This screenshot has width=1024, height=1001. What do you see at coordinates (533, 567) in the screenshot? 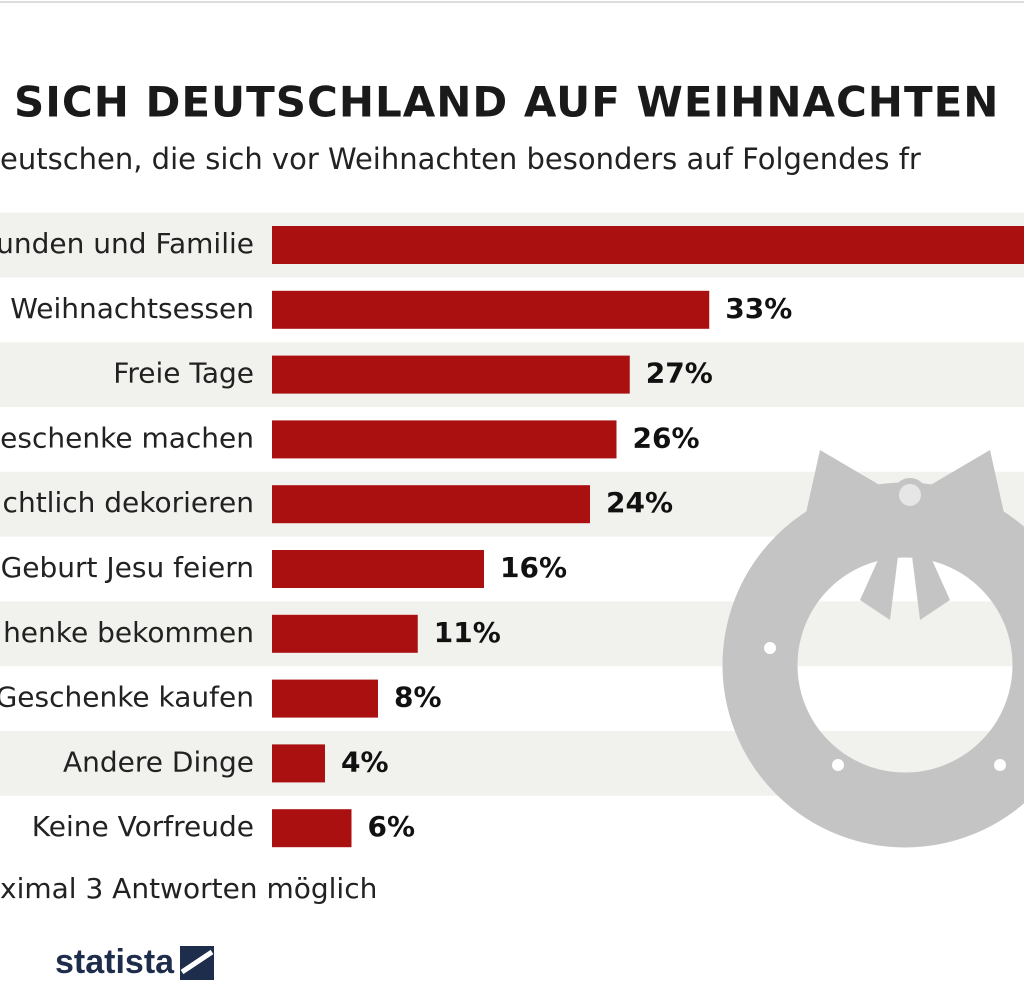
I see `value-label: 16%` at bounding box center [533, 567].